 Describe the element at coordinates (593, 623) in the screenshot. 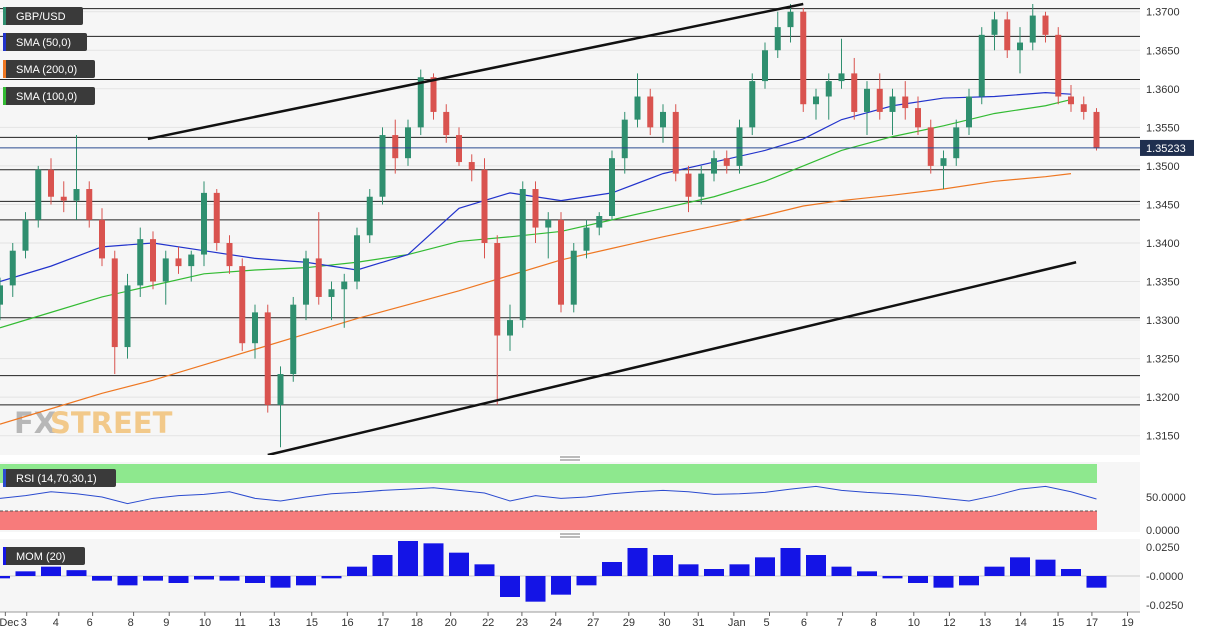

I see `x-tick-label: 27` at that location.